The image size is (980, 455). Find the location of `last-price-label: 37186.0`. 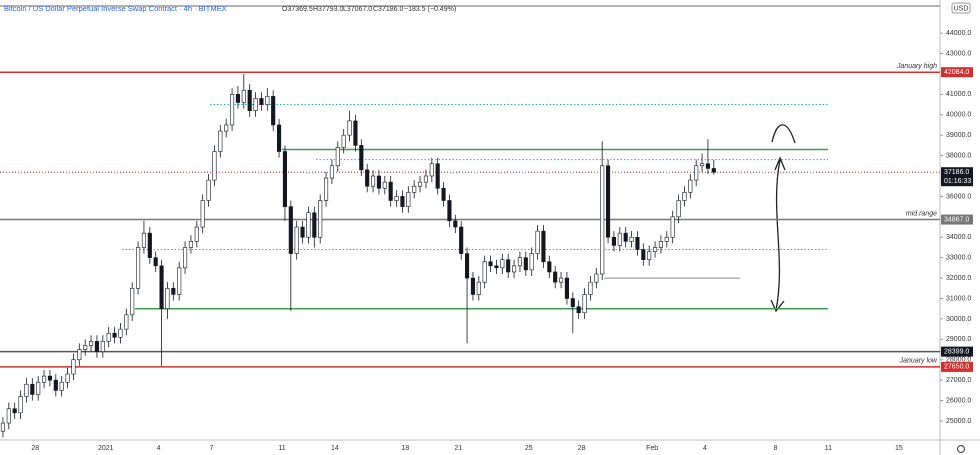

last-price-label: 37186.0 is located at coordinates (956, 172).